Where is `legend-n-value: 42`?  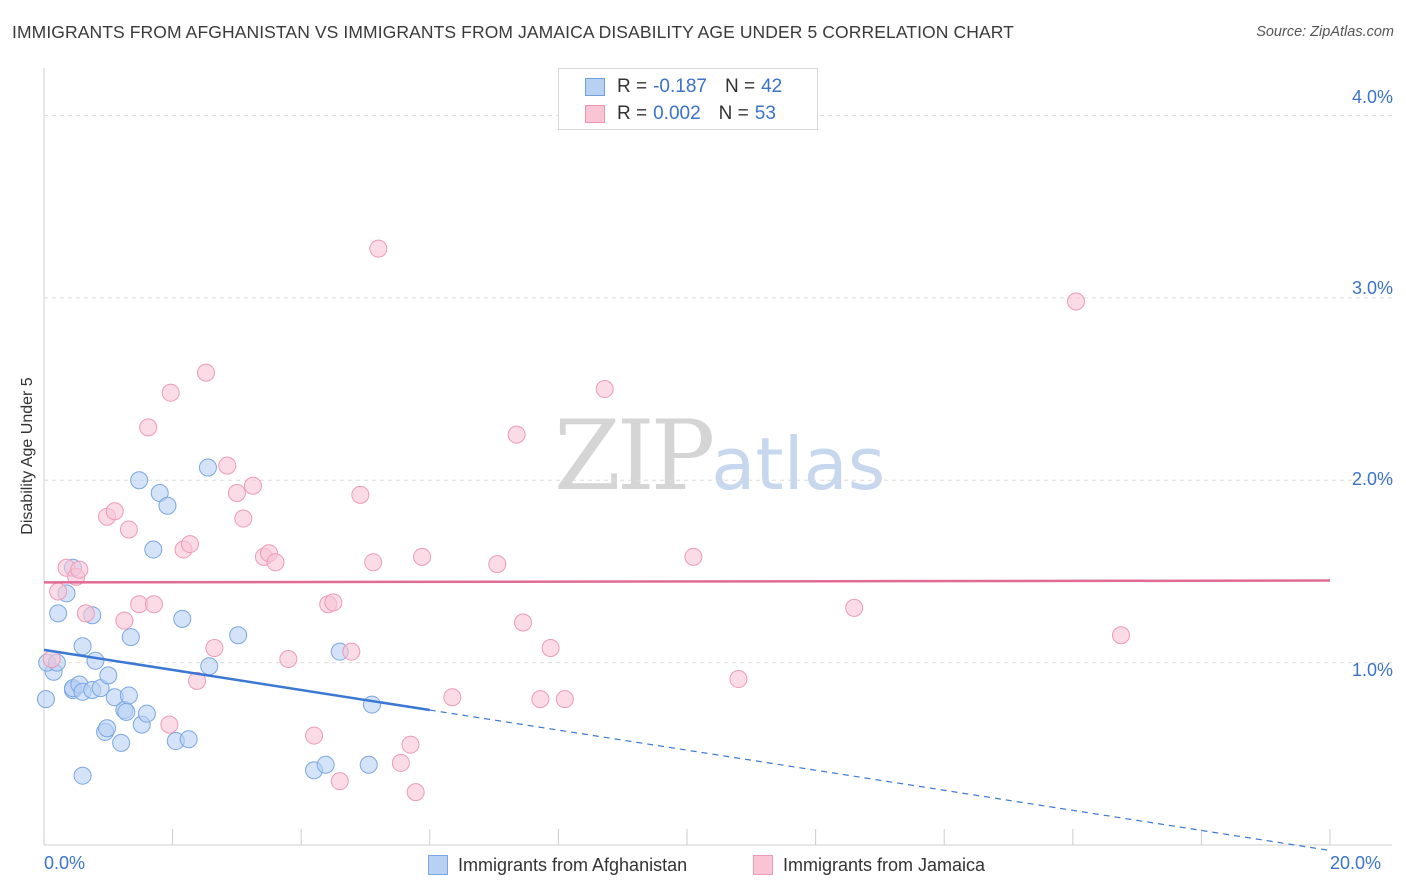 legend-n-value: 42 is located at coordinates (772, 86).